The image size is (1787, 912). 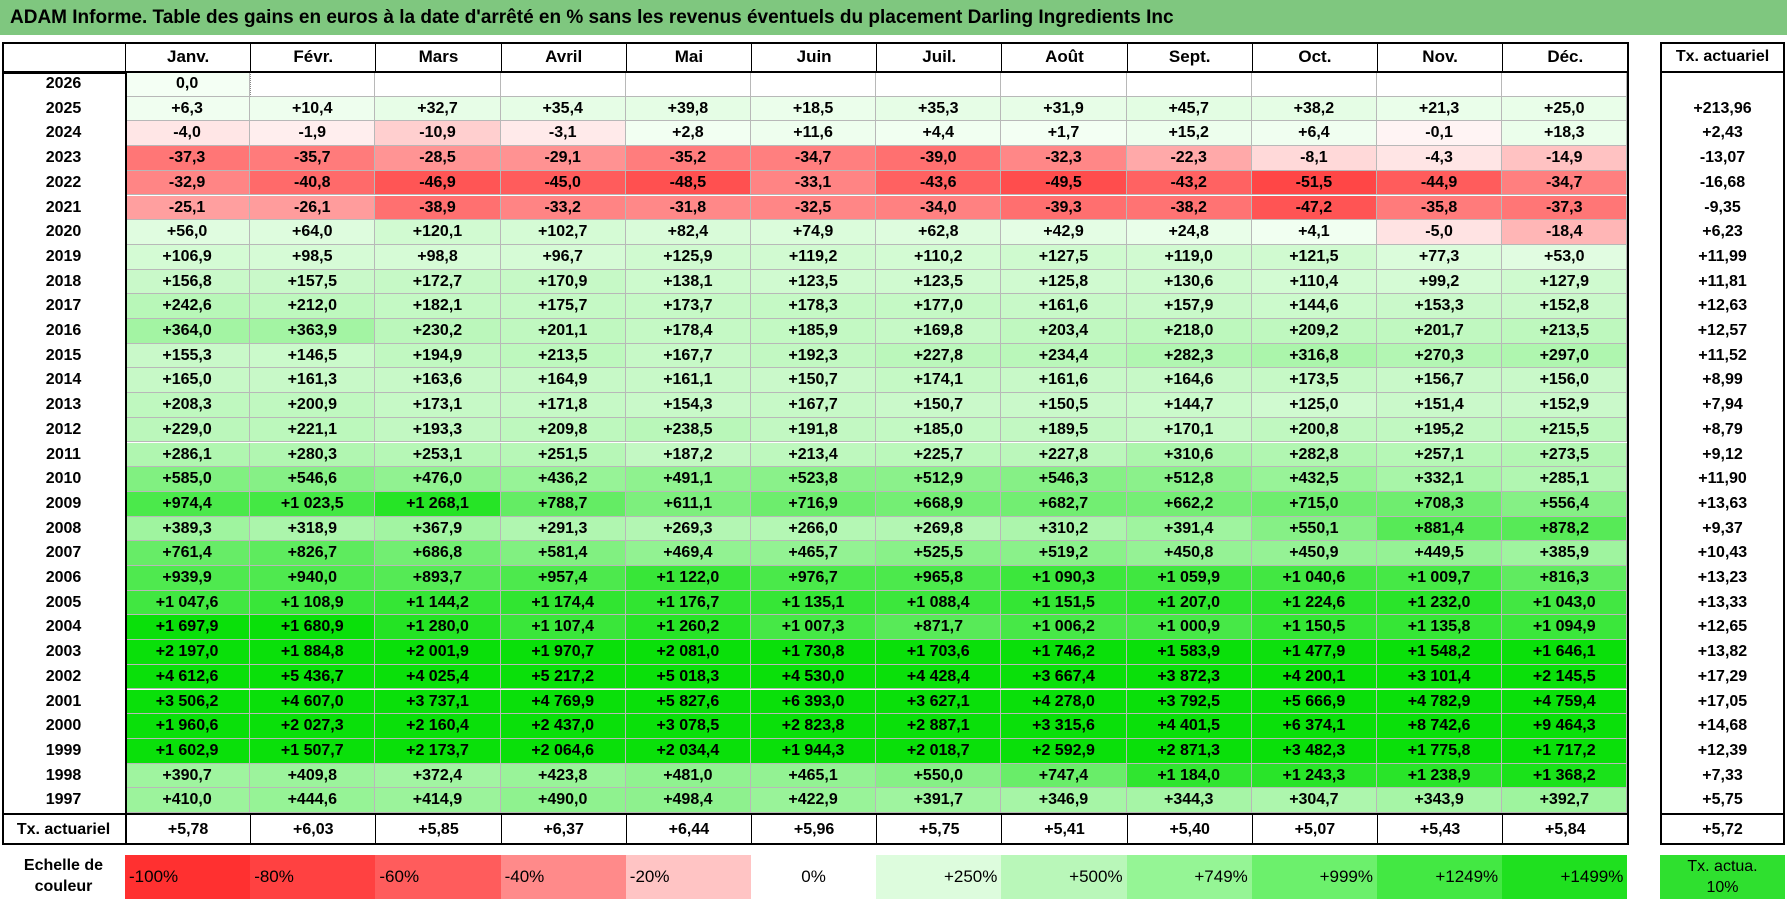 I want to click on table-cell: -0,1, so click(x=1440, y=134).